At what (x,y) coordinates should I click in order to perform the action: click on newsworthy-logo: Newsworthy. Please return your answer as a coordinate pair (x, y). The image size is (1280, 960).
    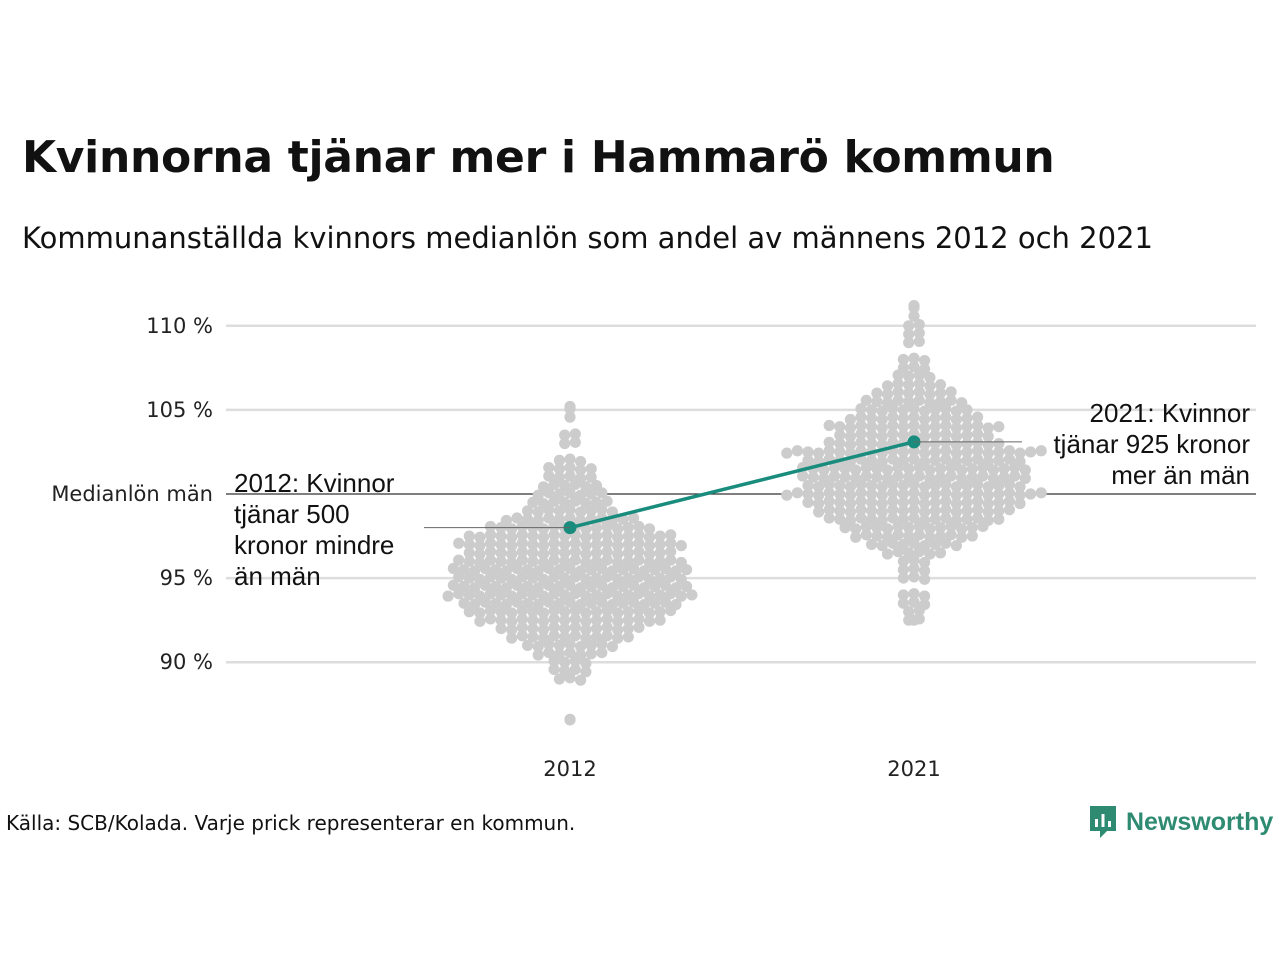
    Looking at the image, I should click on (1180, 822).